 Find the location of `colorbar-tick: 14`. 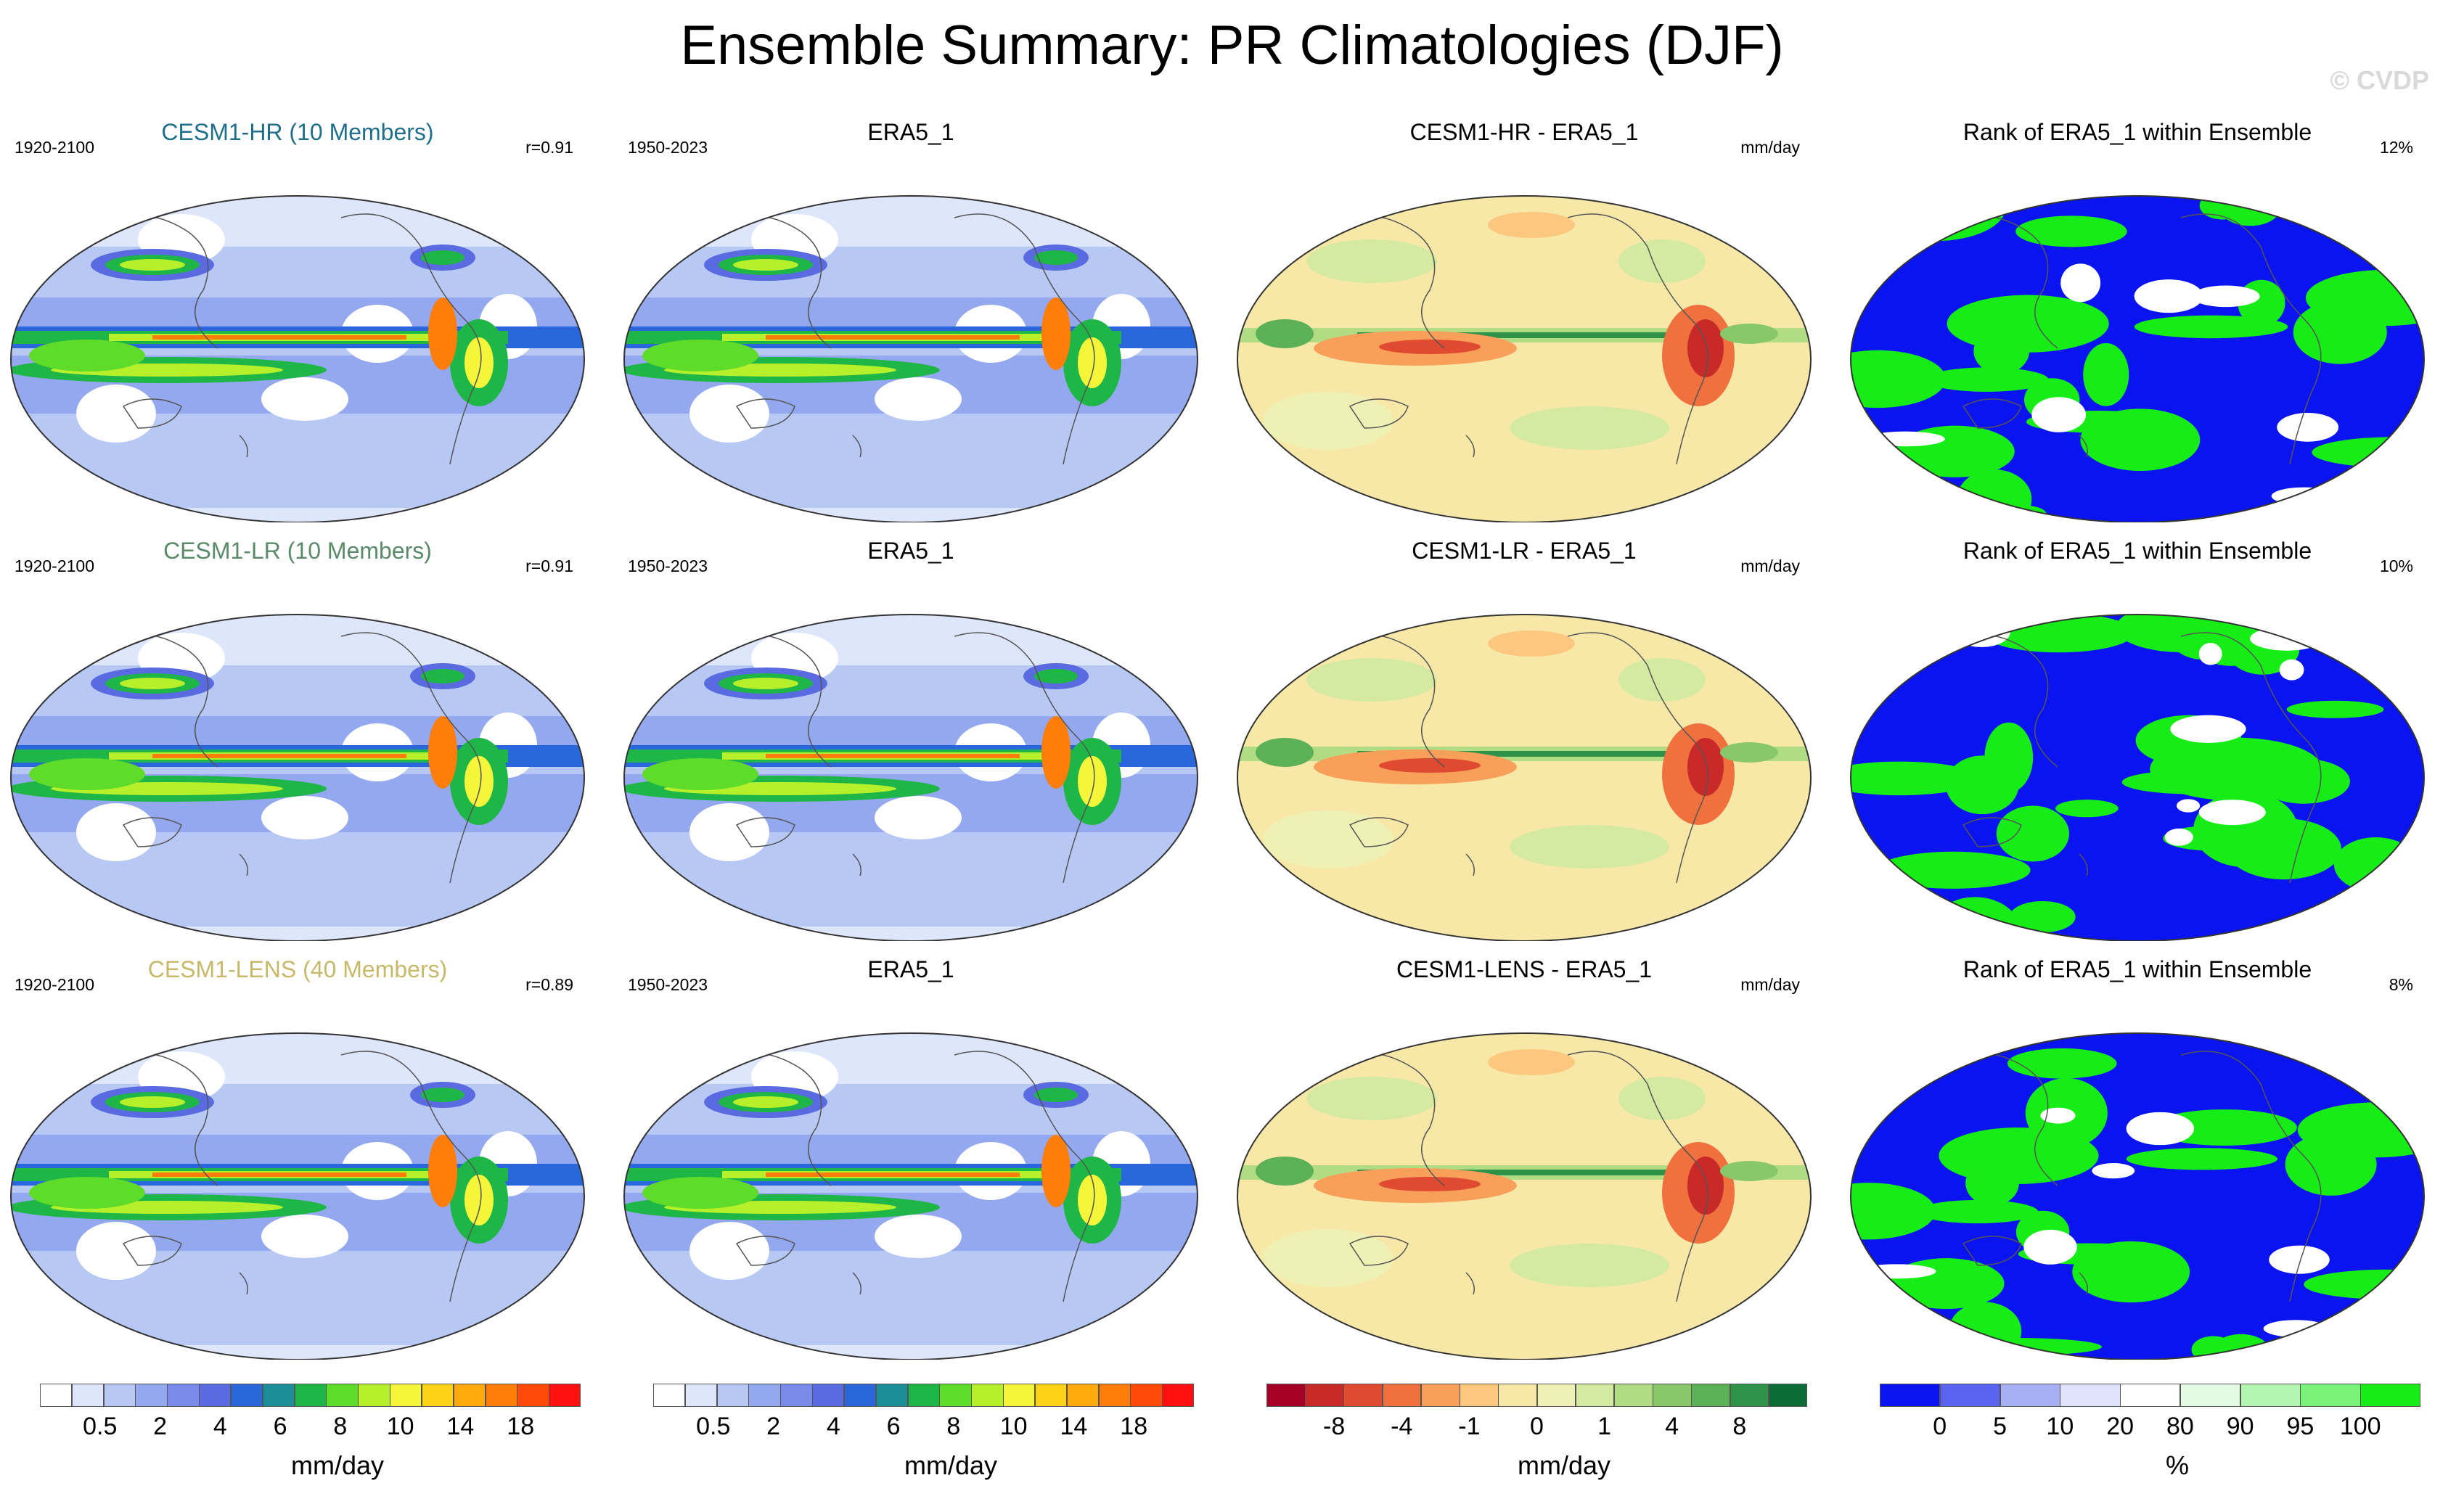

colorbar-tick: 14 is located at coordinates (1074, 1426).